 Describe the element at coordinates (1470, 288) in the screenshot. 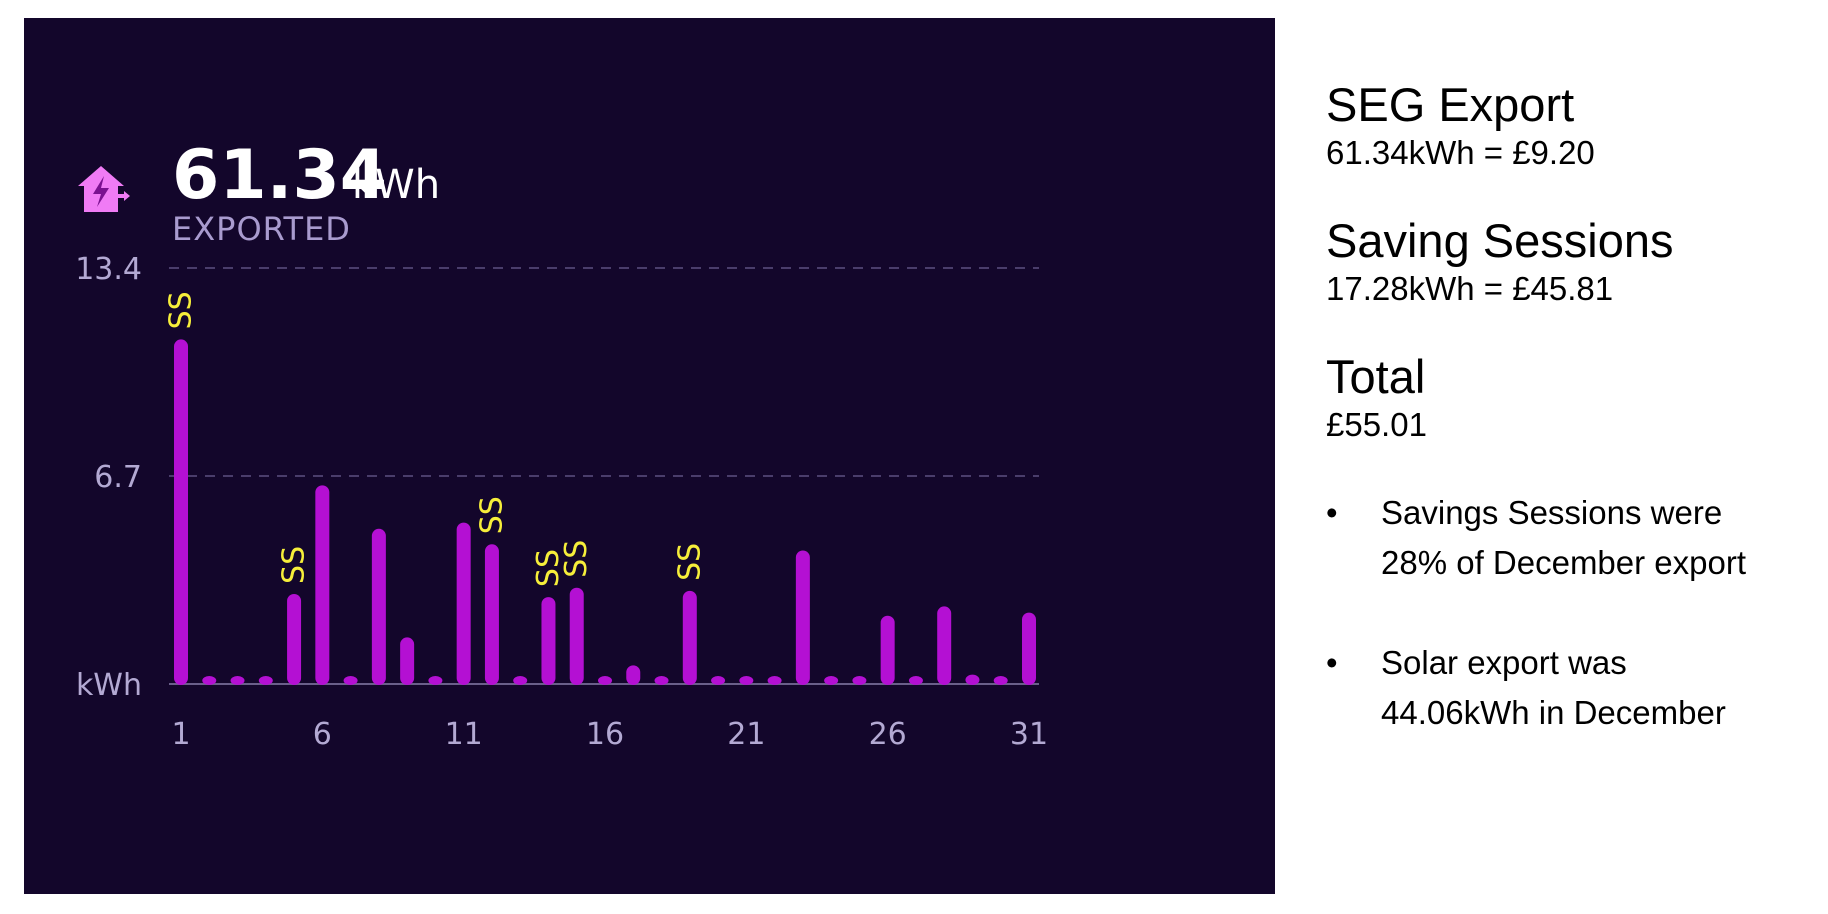

I see `saving-sessions-value: 17.28kWh = £45.81` at that location.